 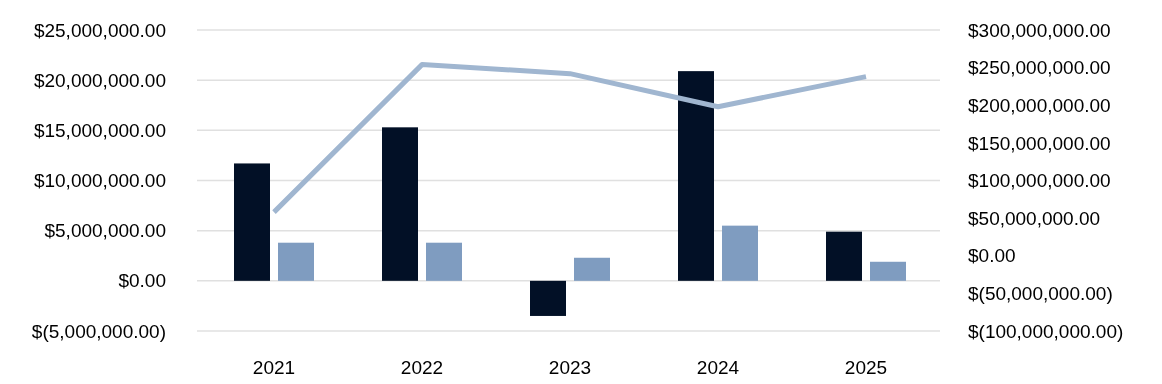 I want to click on y2-tick-label: $300,000,000.00, so click(x=1039, y=30).